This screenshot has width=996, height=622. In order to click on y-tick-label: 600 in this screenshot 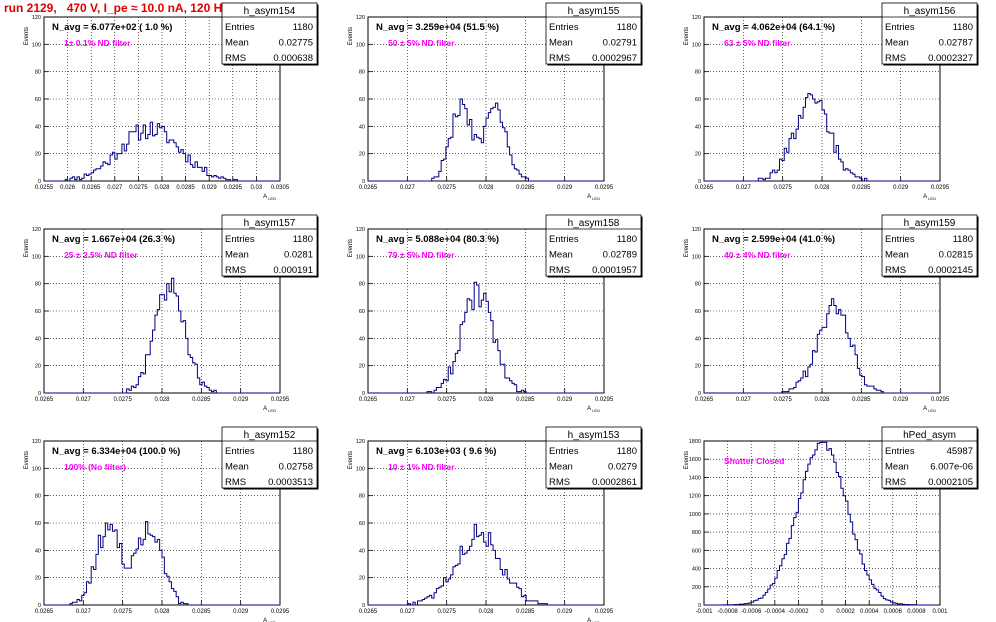, I will do `click(696, 551)`.